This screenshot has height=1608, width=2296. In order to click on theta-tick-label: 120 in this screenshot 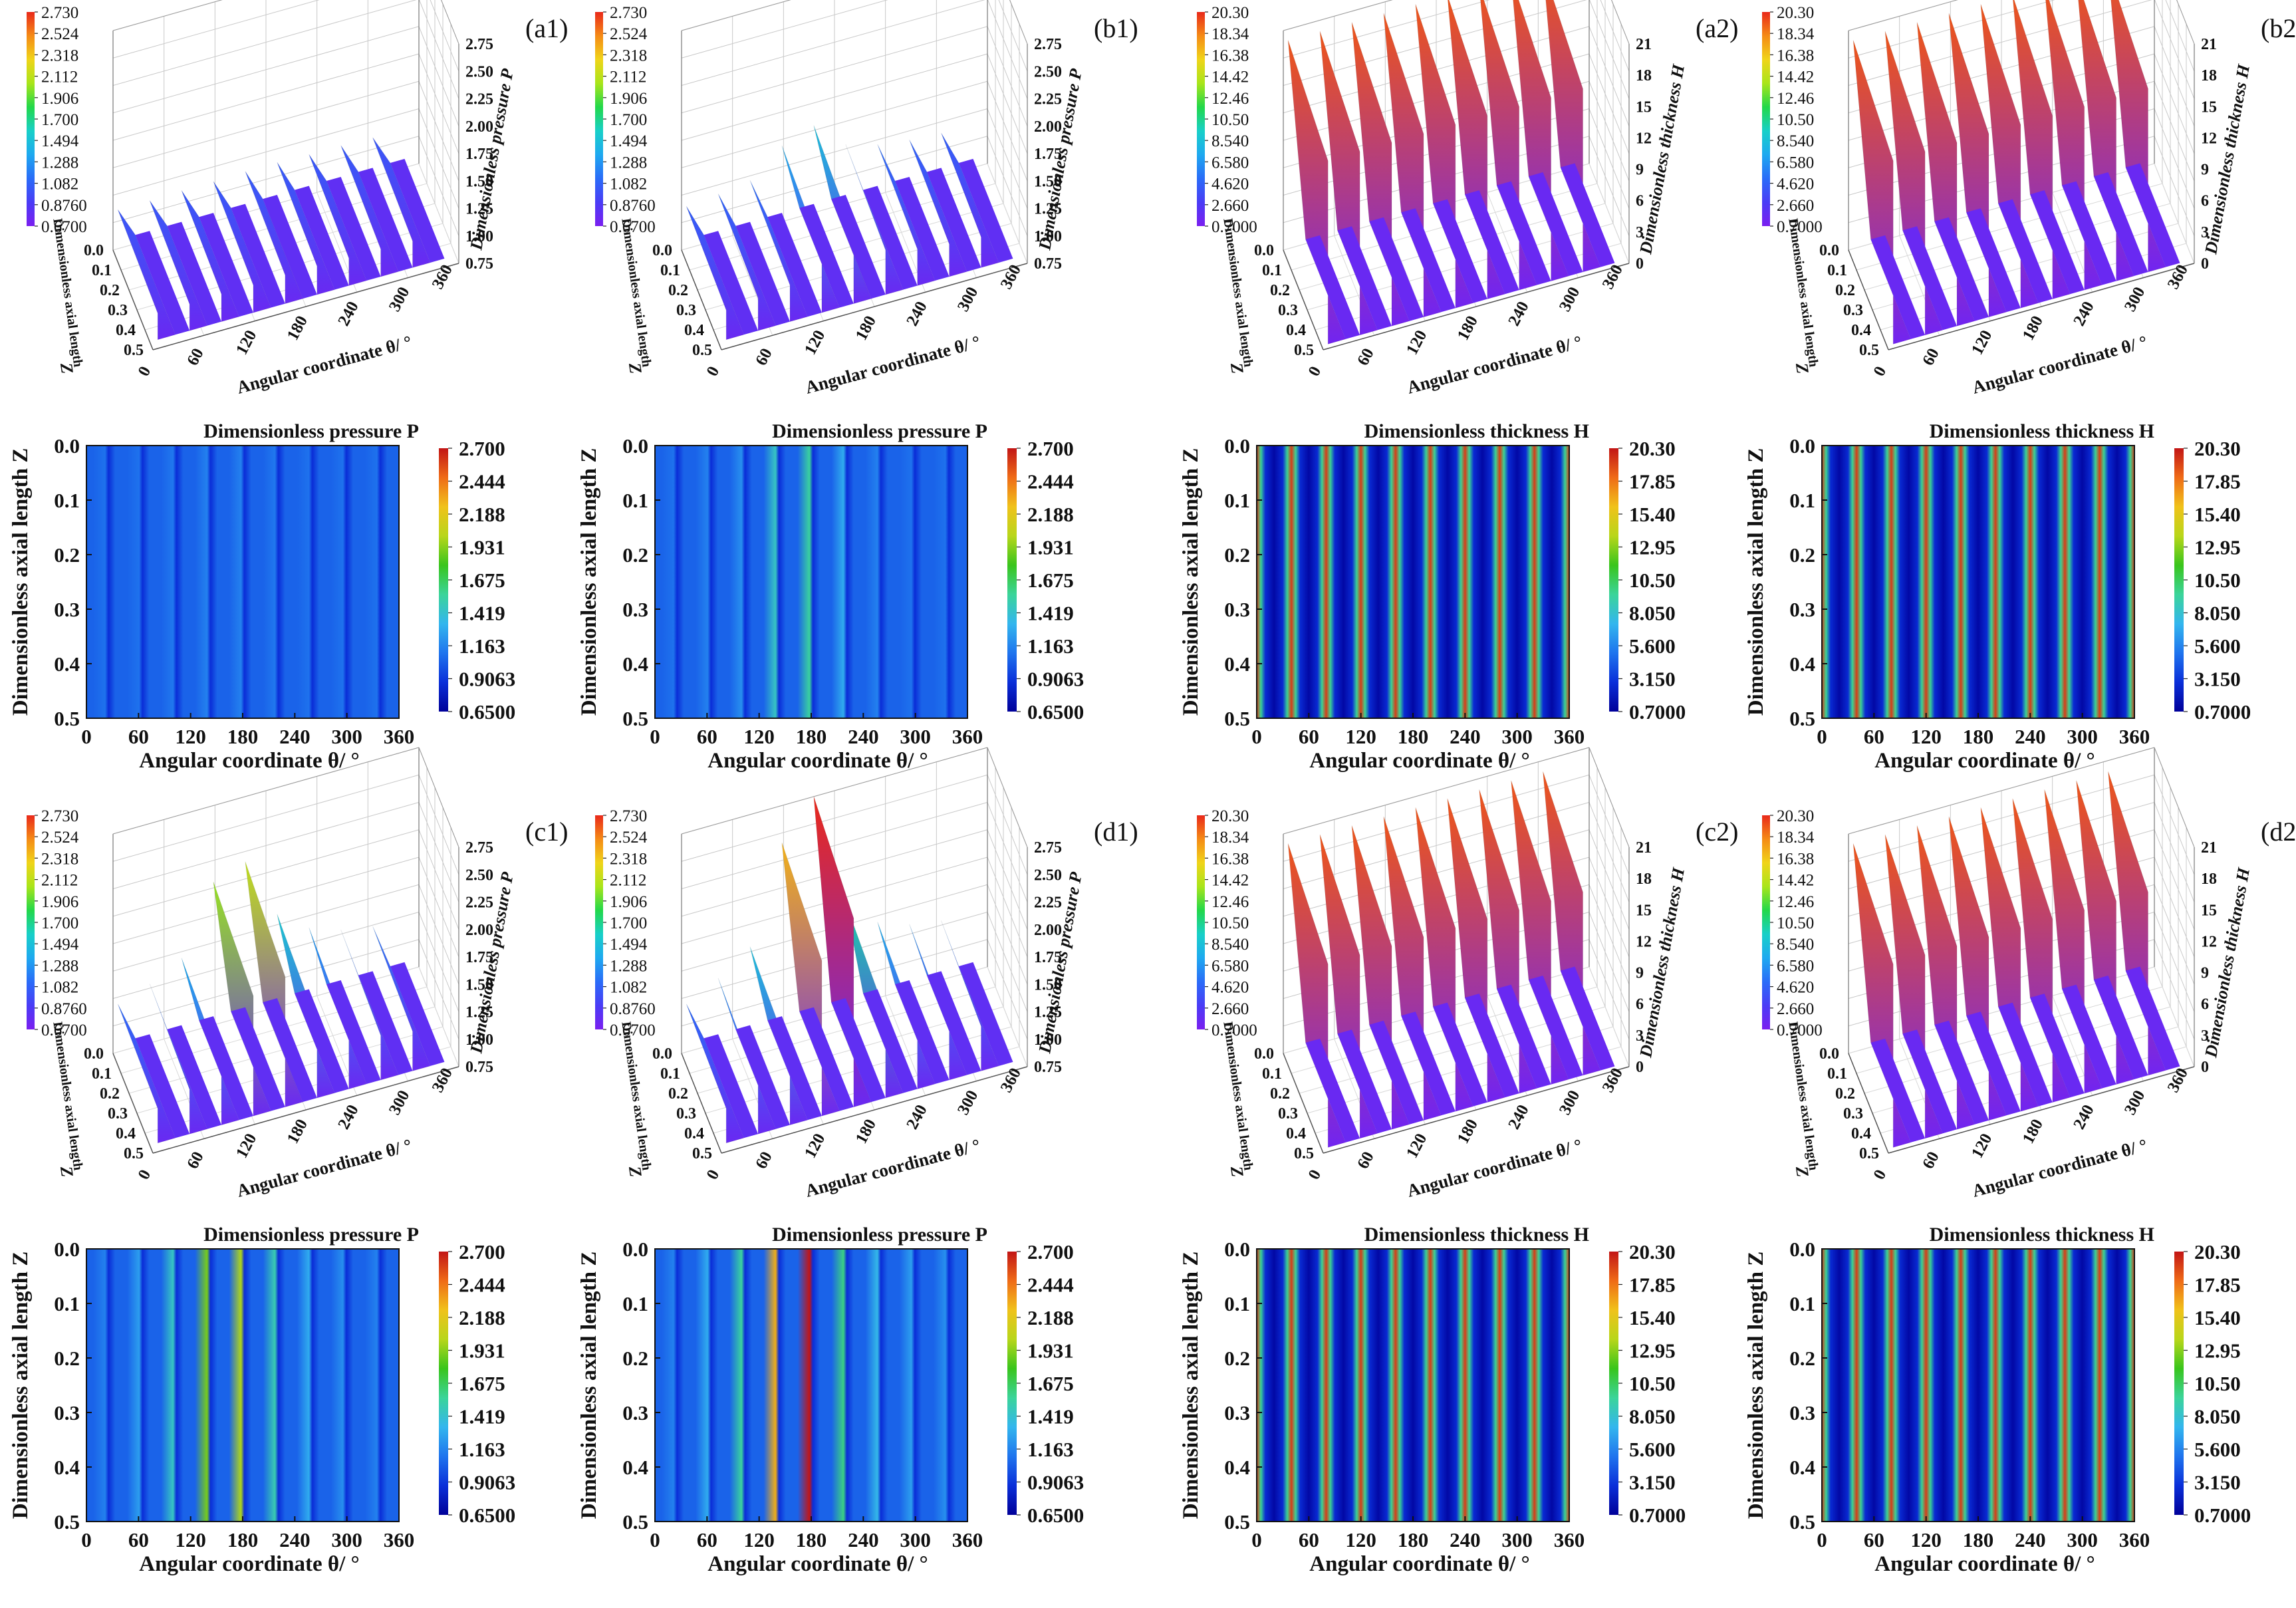, I will do `click(815, 342)`.